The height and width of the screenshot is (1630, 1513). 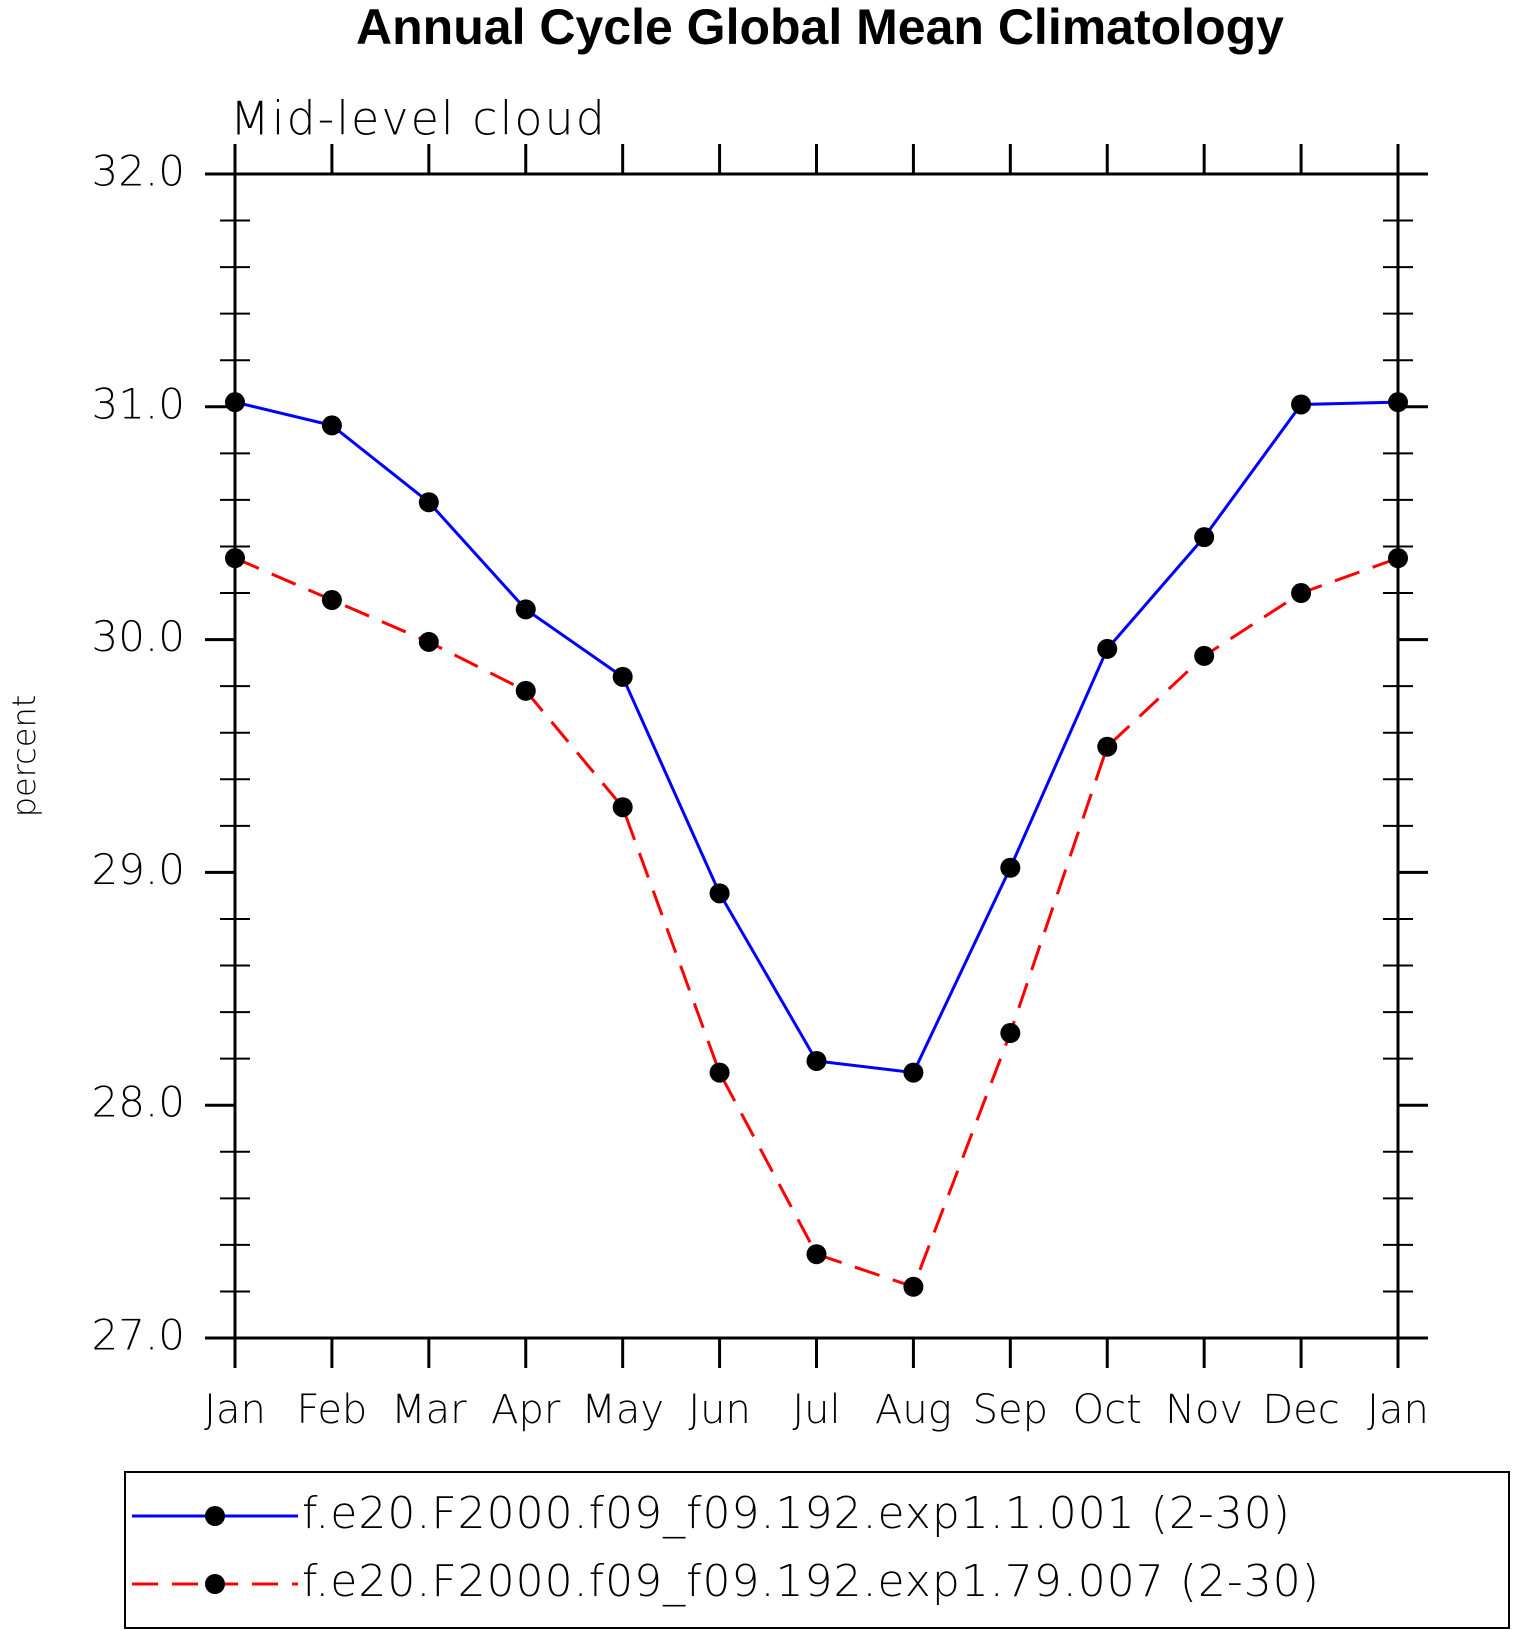 I want to click on legend-box, so click(x=817, y=1550).